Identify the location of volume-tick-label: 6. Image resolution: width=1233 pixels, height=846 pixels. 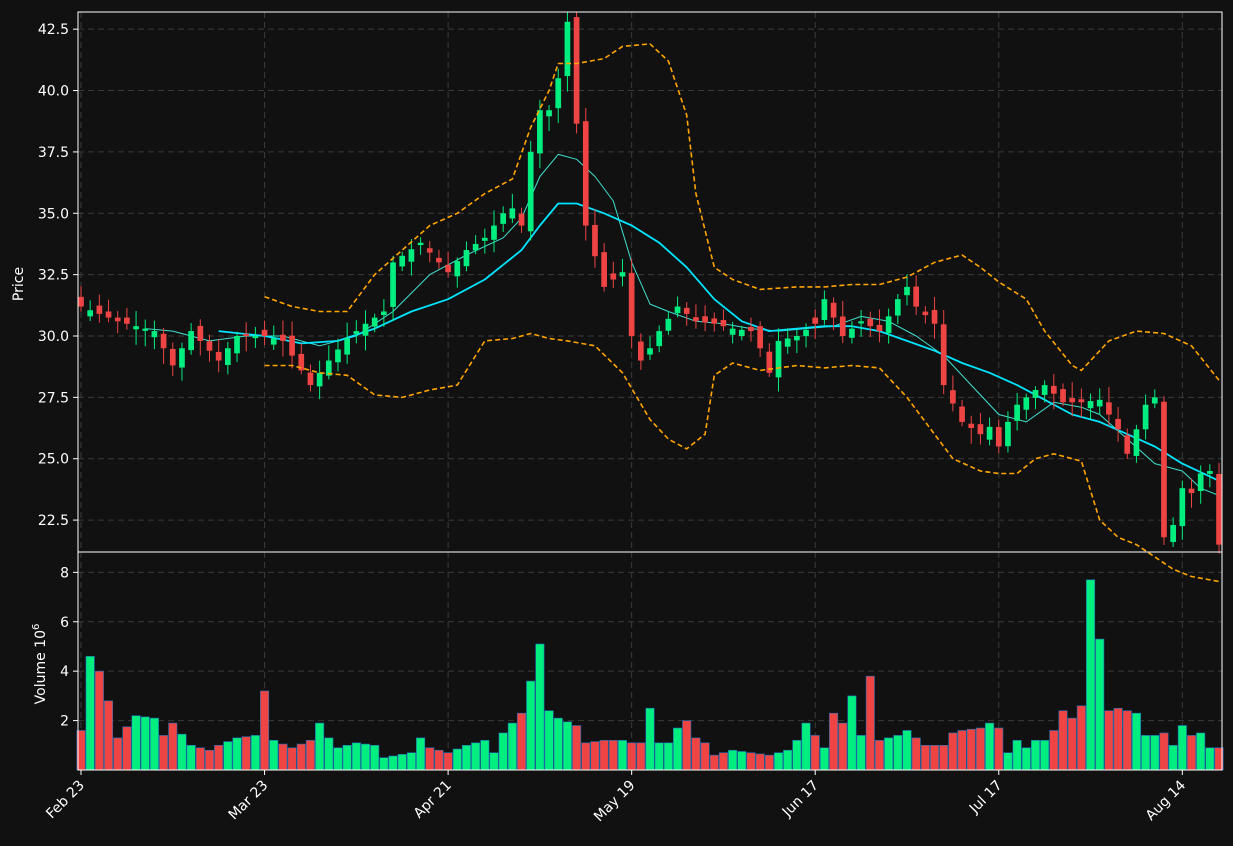
(64, 623).